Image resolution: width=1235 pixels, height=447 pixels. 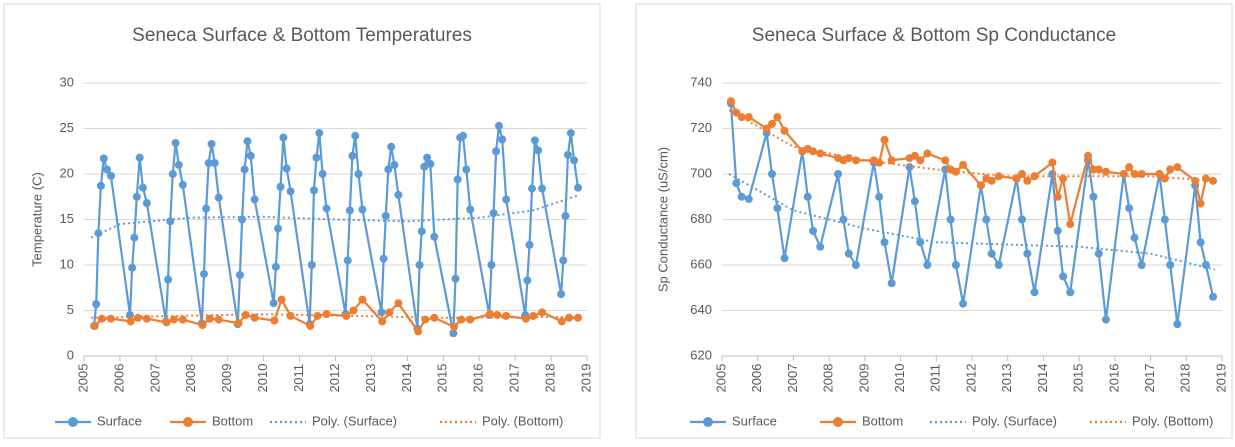 I want to click on x-tick-label: 2007, so click(x=154, y=378).